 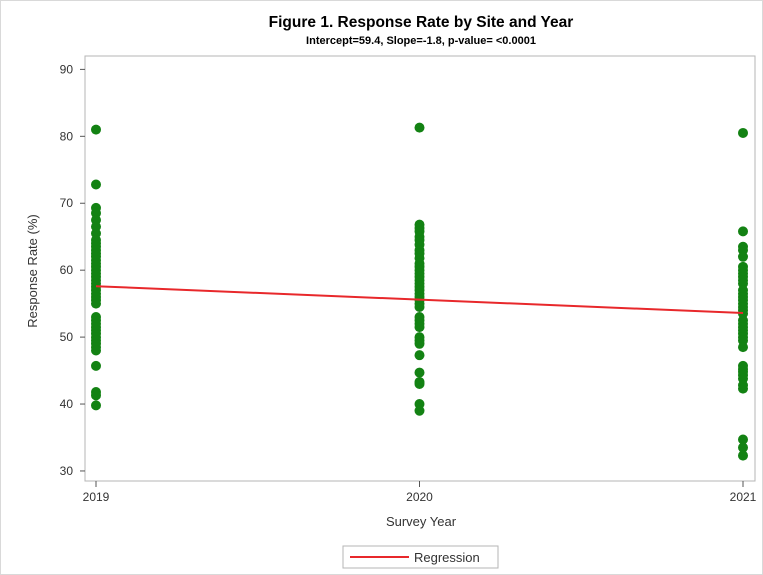 I want to click on y-tick-label: 70, so click(x=67, y=203).